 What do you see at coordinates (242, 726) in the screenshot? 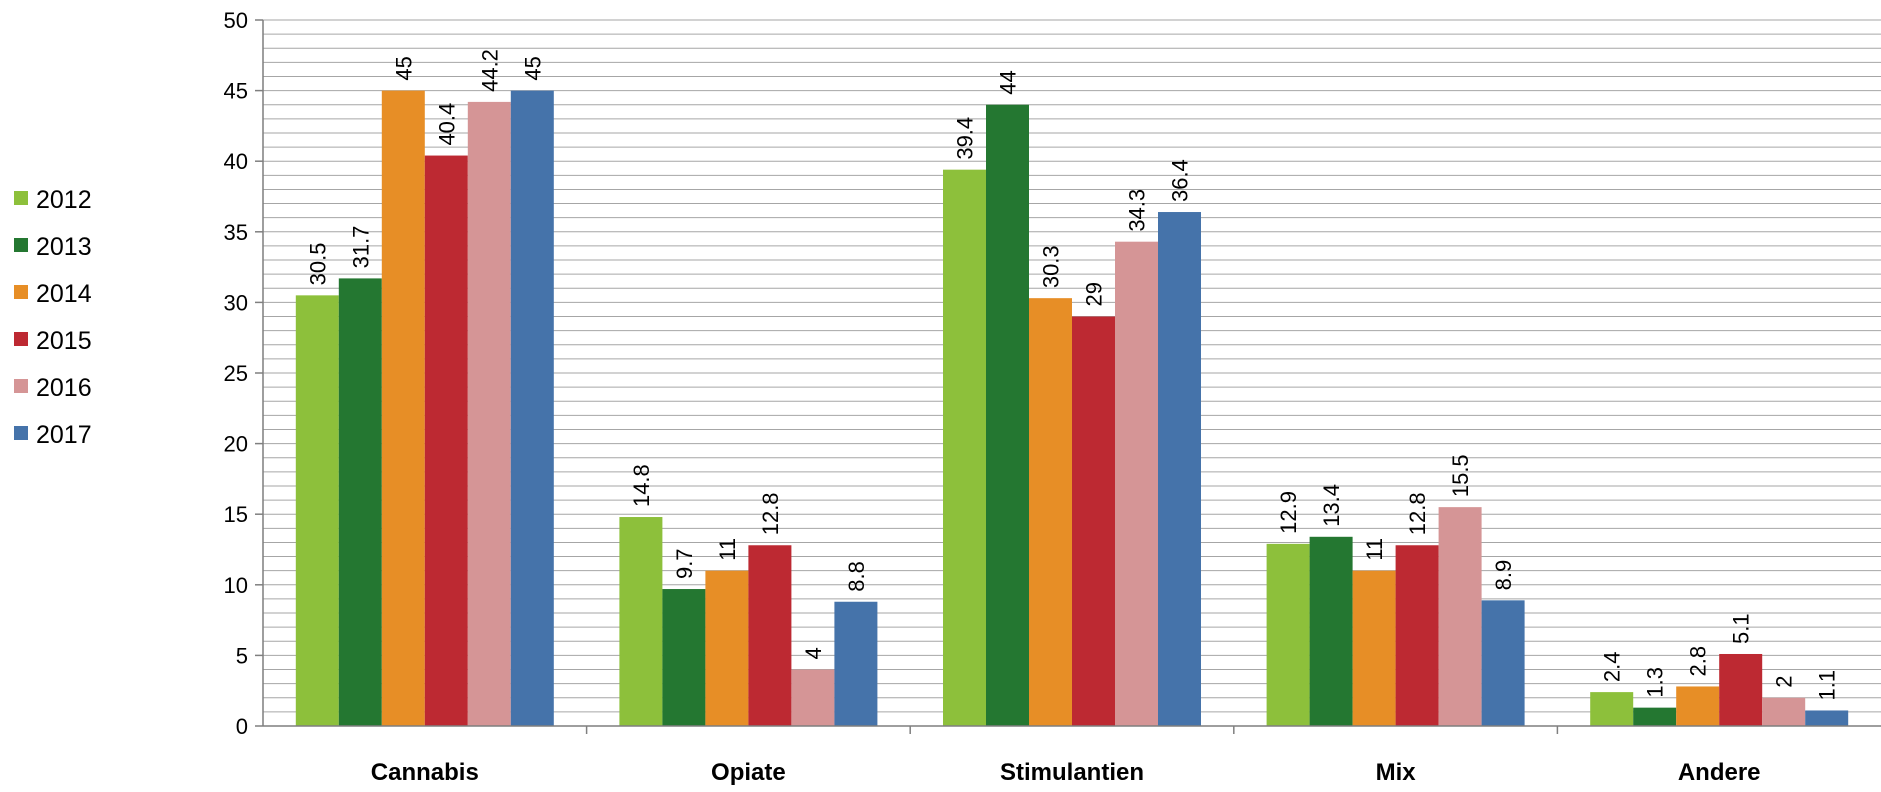
I see `y-tick-label: 0` at bounding box center [242, 726].